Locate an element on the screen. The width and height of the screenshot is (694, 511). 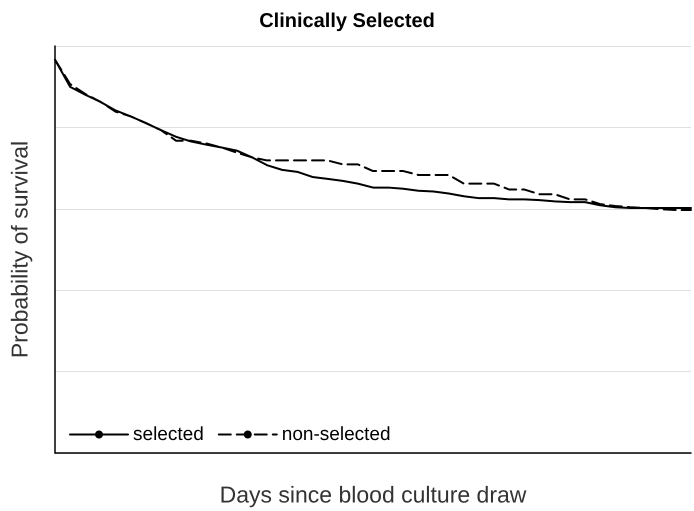
x-axis-title: Days since blood culture draw is located at coordinates (373, 495).